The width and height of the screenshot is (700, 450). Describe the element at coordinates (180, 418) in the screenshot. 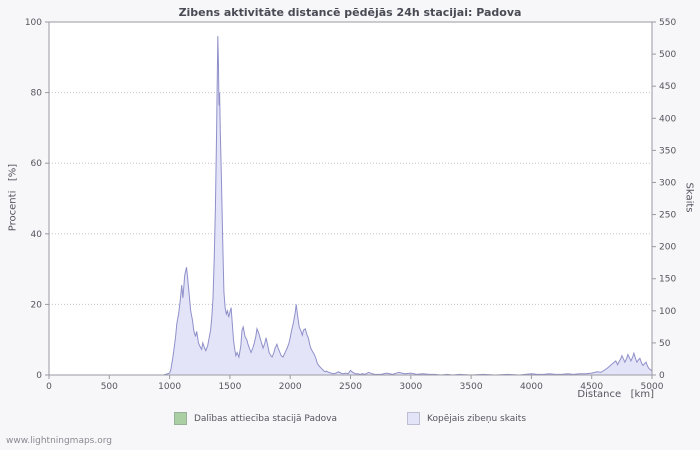

I see `legend-swatch-ratio` at that location.